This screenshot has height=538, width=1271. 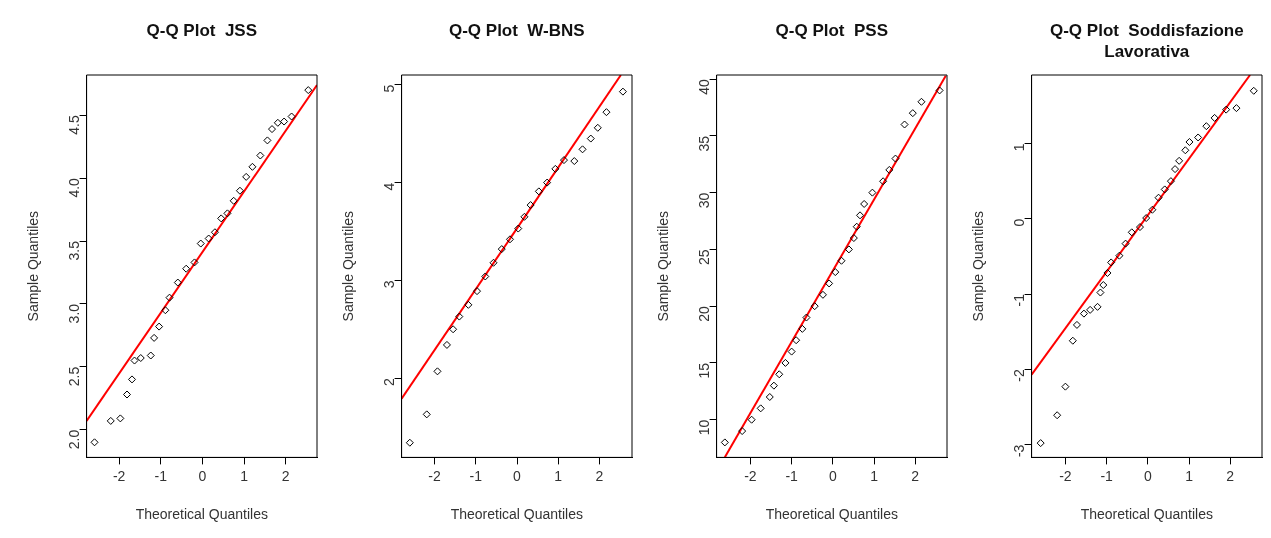 I want to click on y-tick-label: 35, so click(x=704, y=143).